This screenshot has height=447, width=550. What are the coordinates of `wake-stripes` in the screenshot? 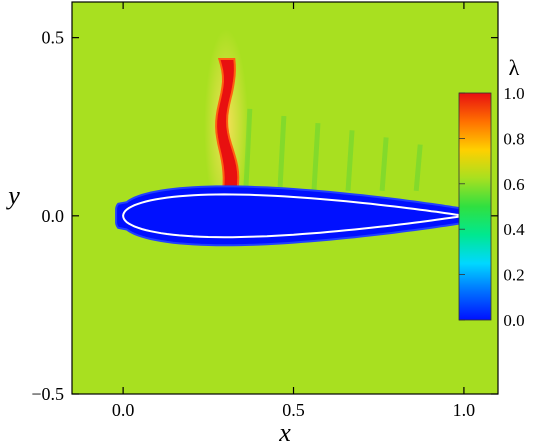 It's located at (341, 150).